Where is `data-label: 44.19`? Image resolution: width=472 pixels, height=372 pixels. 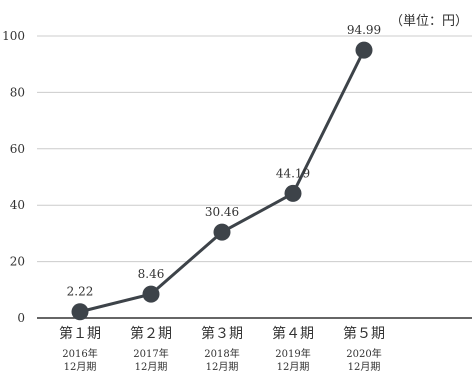 data-label: 44.19 is located at coordinates (293, 173).